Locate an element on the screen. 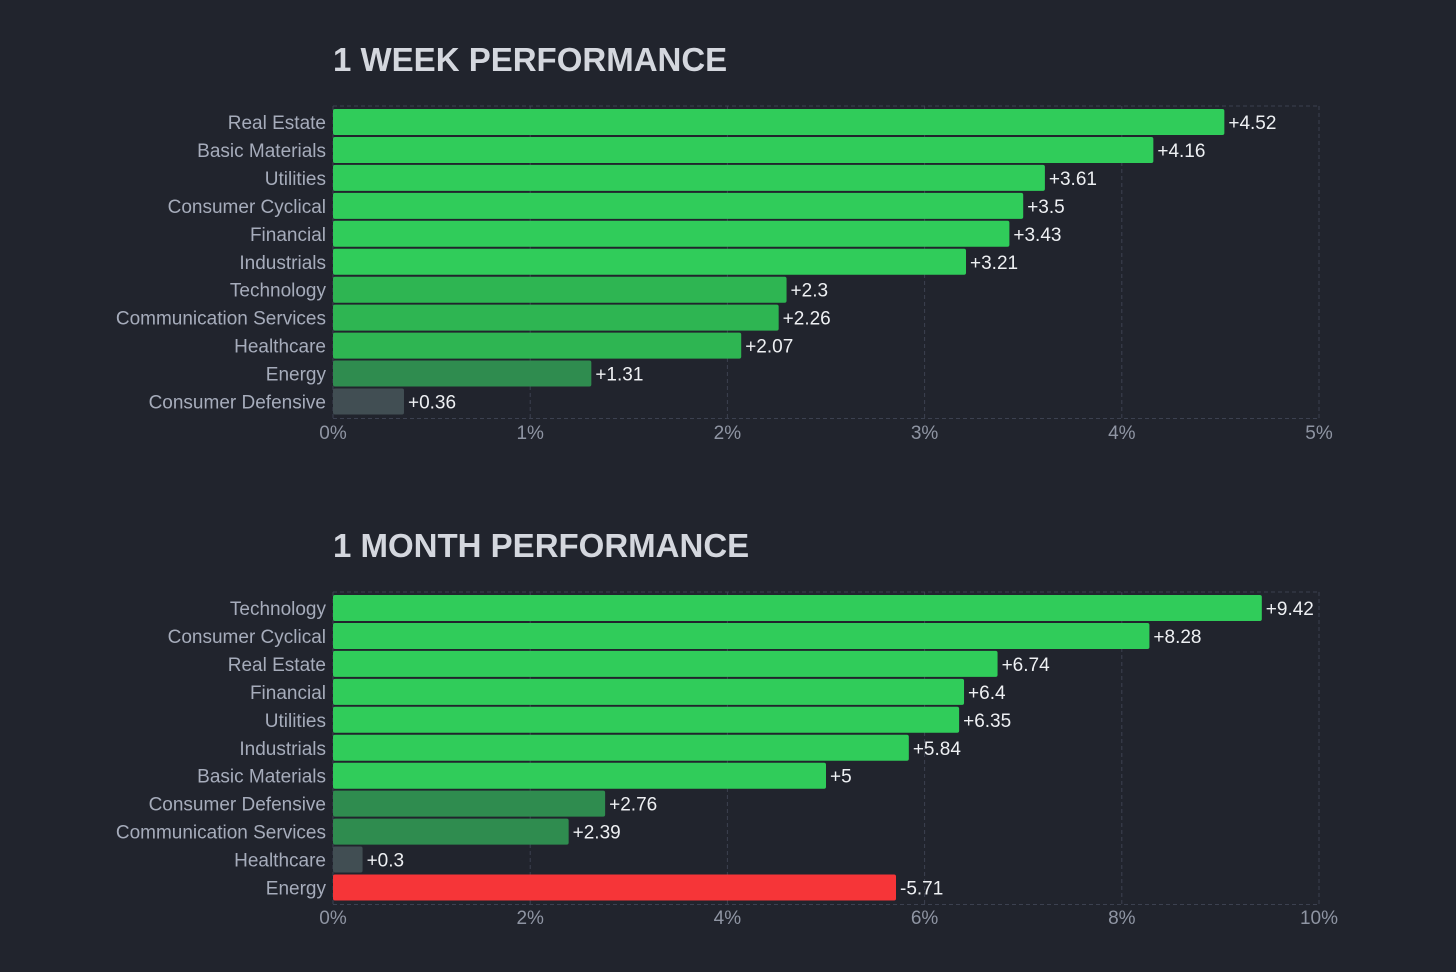  value-label: +2.3 is located at coordinates (810, 291).